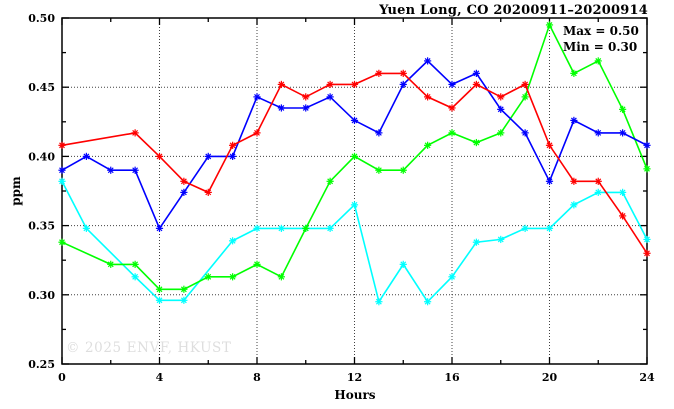  Describe the element at coordinates (257, 377) in the screenshot. I see `x-tick-label: 8` at that location.